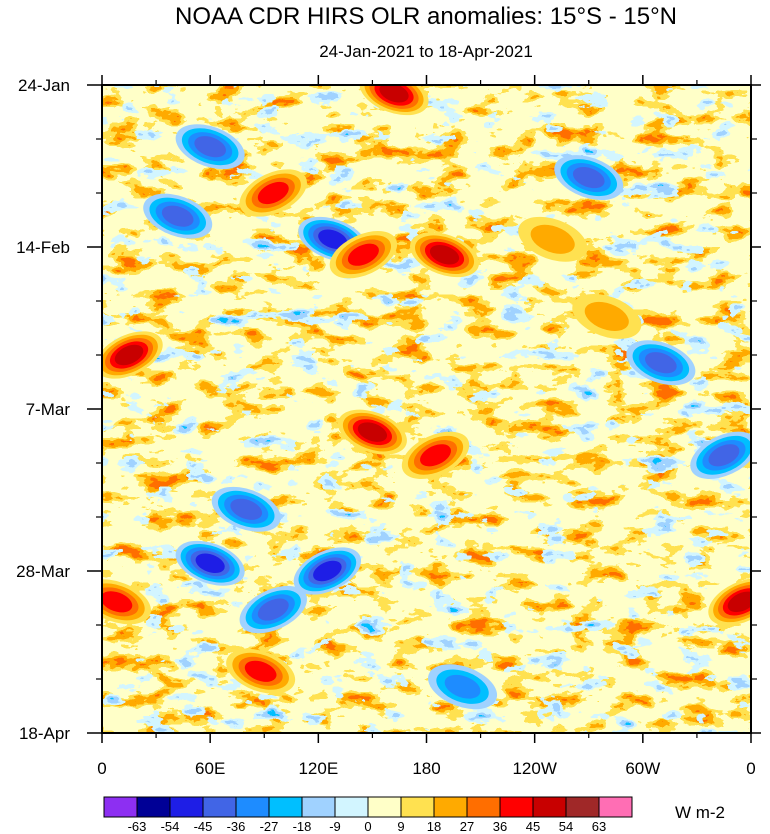 Image resolution: width=770 pixels, height=834 pixels. Describe the element at coordinates (434, 826) in the screenshot. I see `colorbar-label: 18` at that location.